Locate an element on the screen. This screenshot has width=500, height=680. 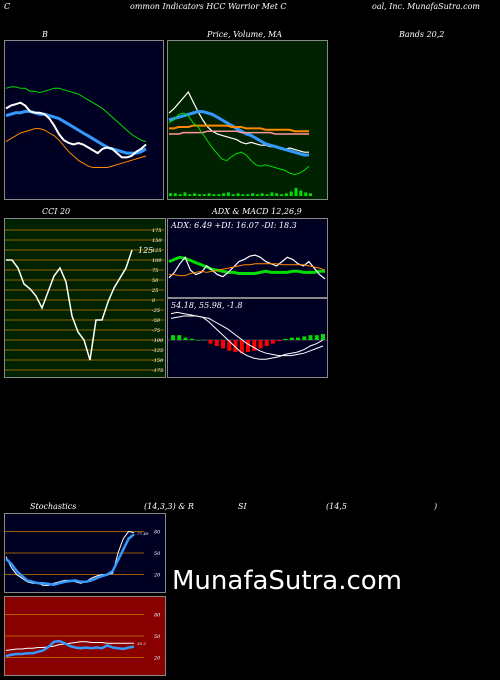
header-left: C is located at coordinates (7, 6).